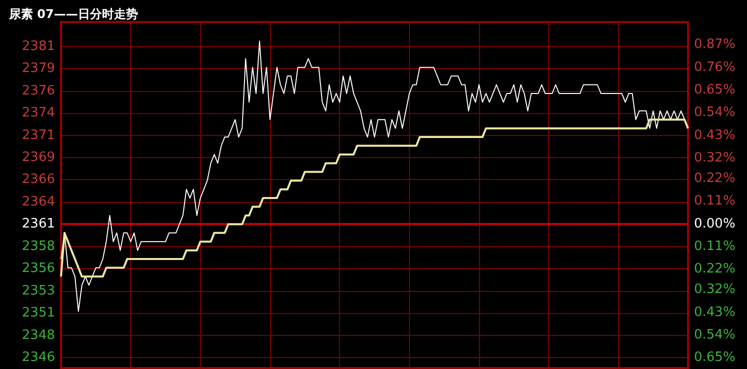  What do you see at coordinates (38, 68) in the screenshot?
I see `y-tick-label: 2379` at bounding box center [38, 68].